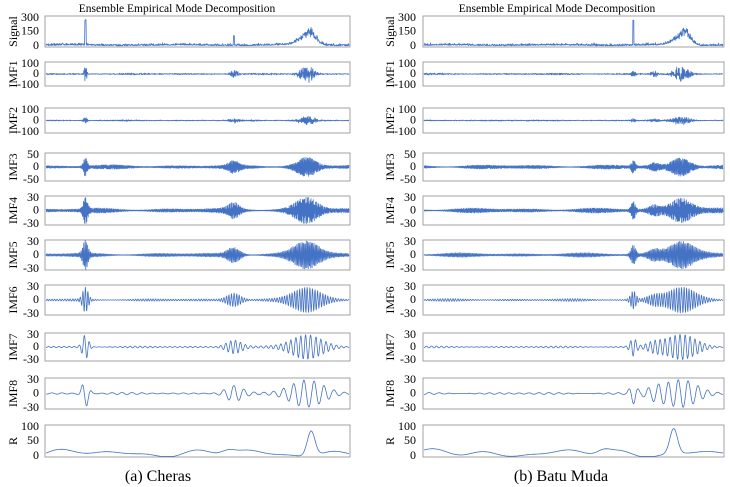  I want to click on y-axis-label: R, so click(13, 441).